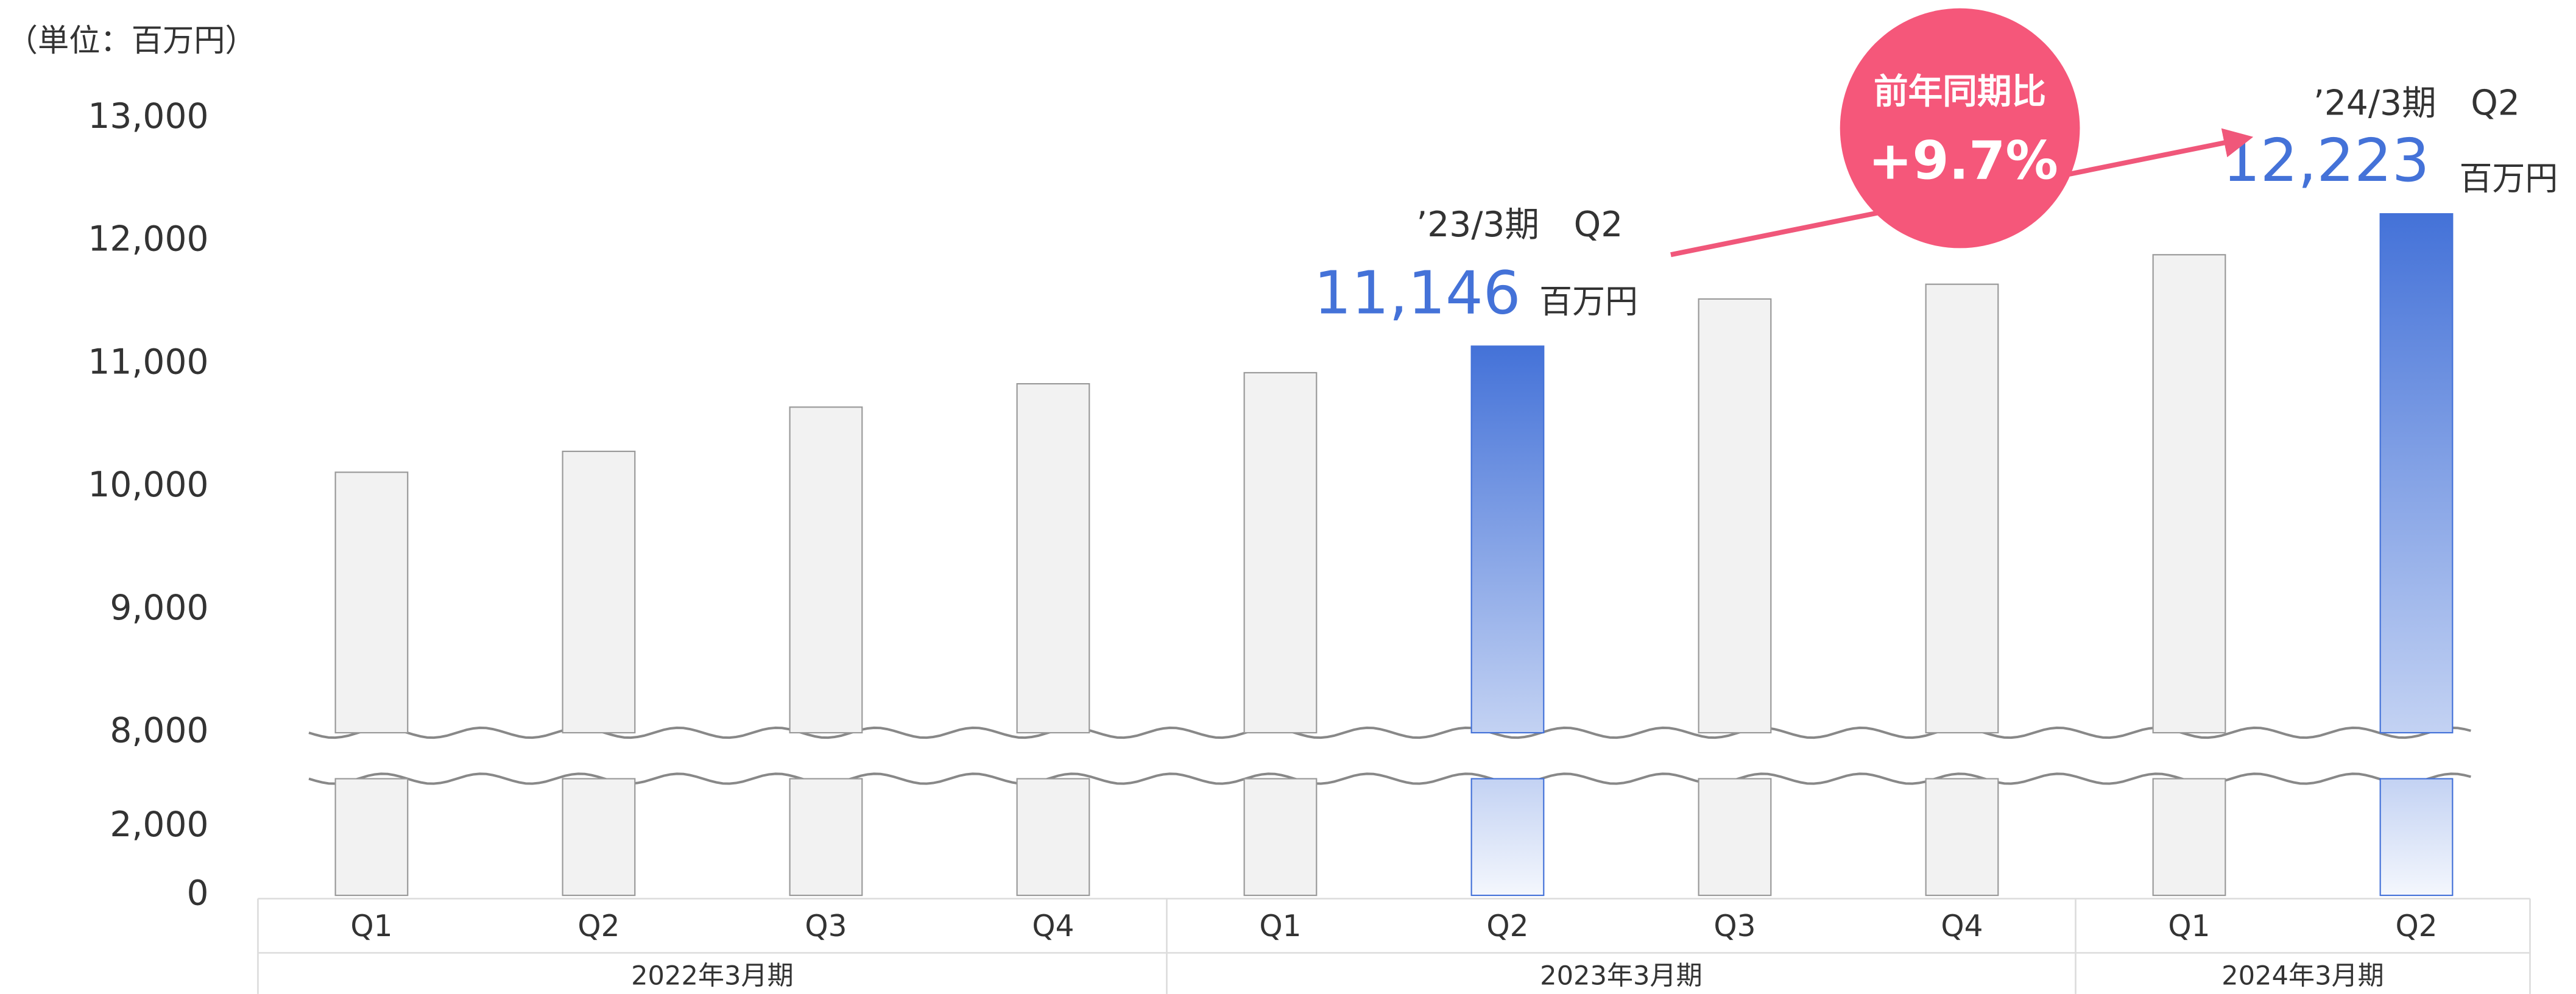 This screenshot has height=994, width=2576. Describe the element at coordinates (1519, 225) in the screenshot. I see `period-label: ’23/3期 Q2` at that location.